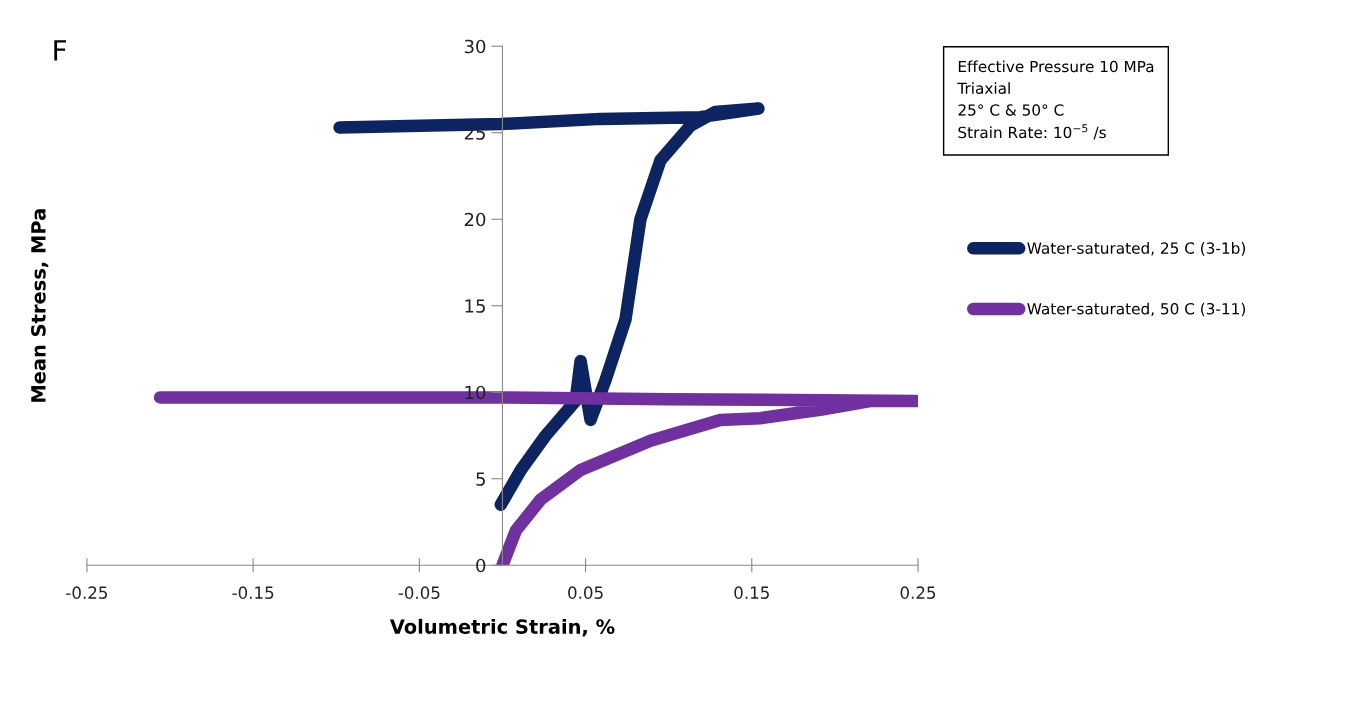  Describe the element at coordinates (60, 50) in the screenshot. I see `text: F` at that location.